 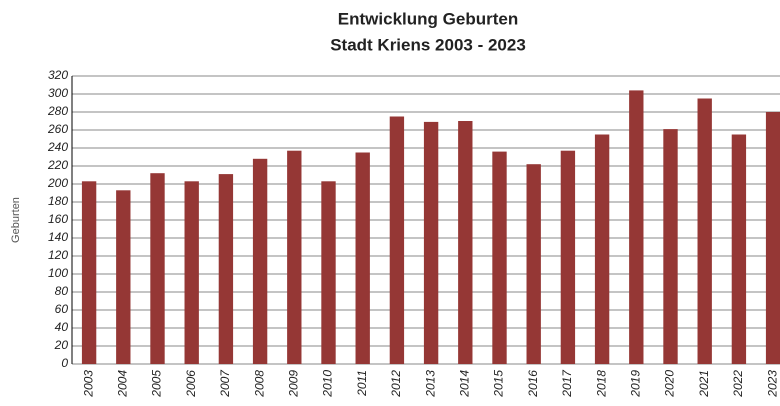 I want to click on y-tick-label: 280, so click(x=57, y=111).